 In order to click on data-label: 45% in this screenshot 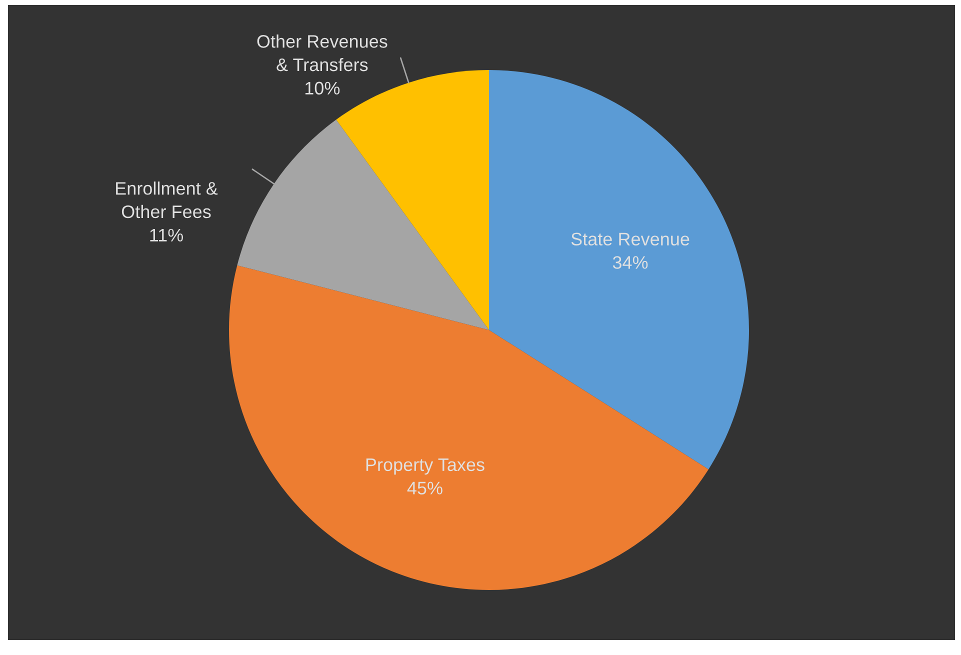, I will do `click(424, 488)`.